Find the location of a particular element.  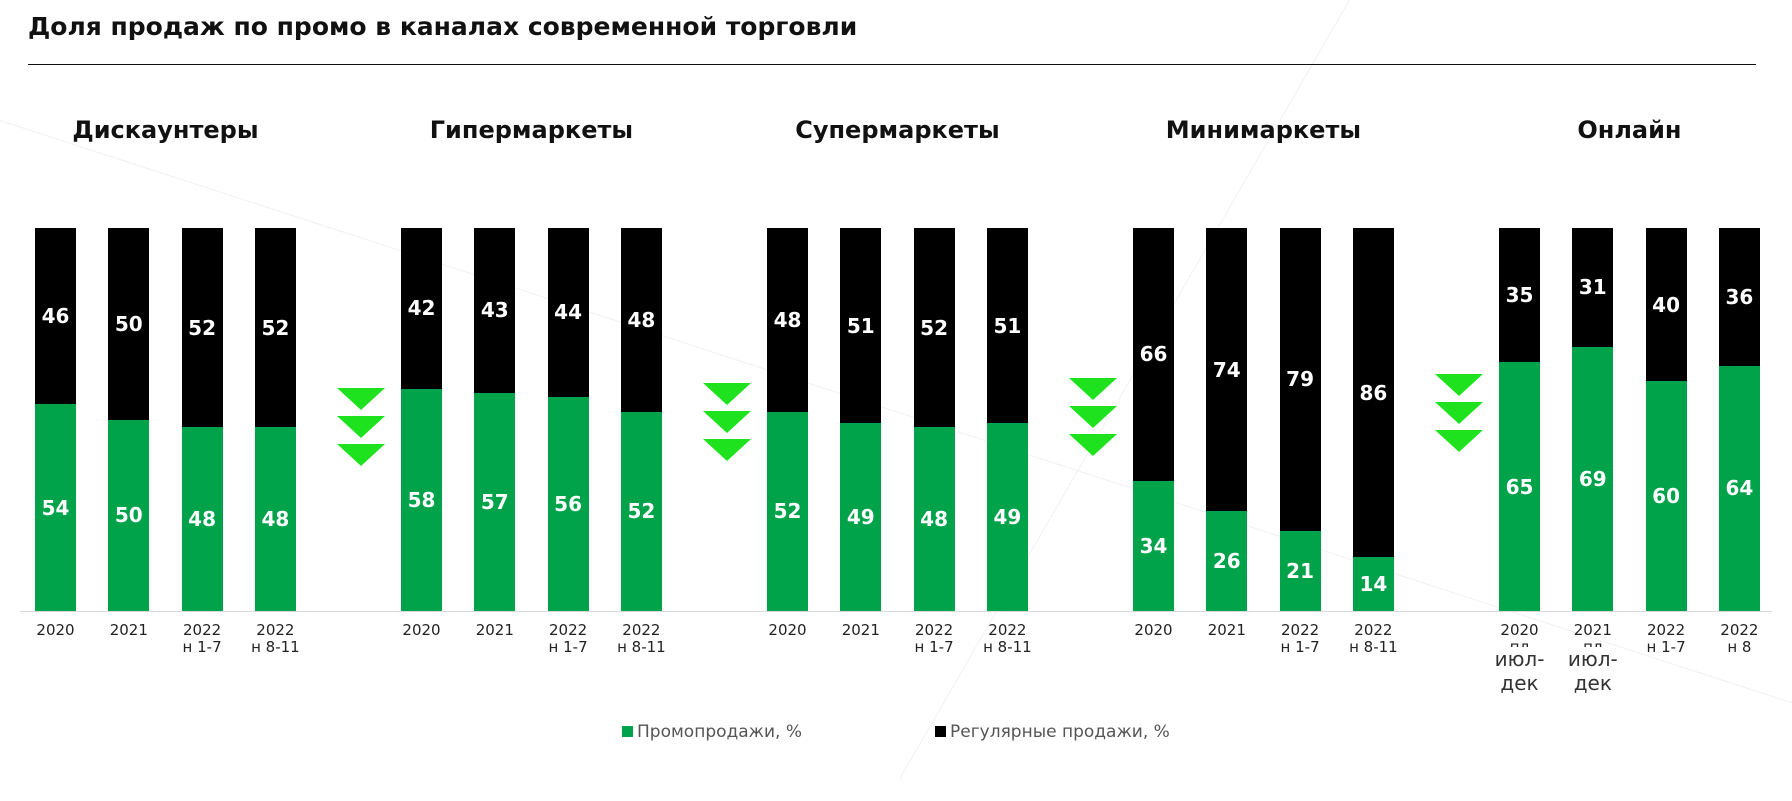

value-label-regular: 42 is located at coordinates (421, 308).